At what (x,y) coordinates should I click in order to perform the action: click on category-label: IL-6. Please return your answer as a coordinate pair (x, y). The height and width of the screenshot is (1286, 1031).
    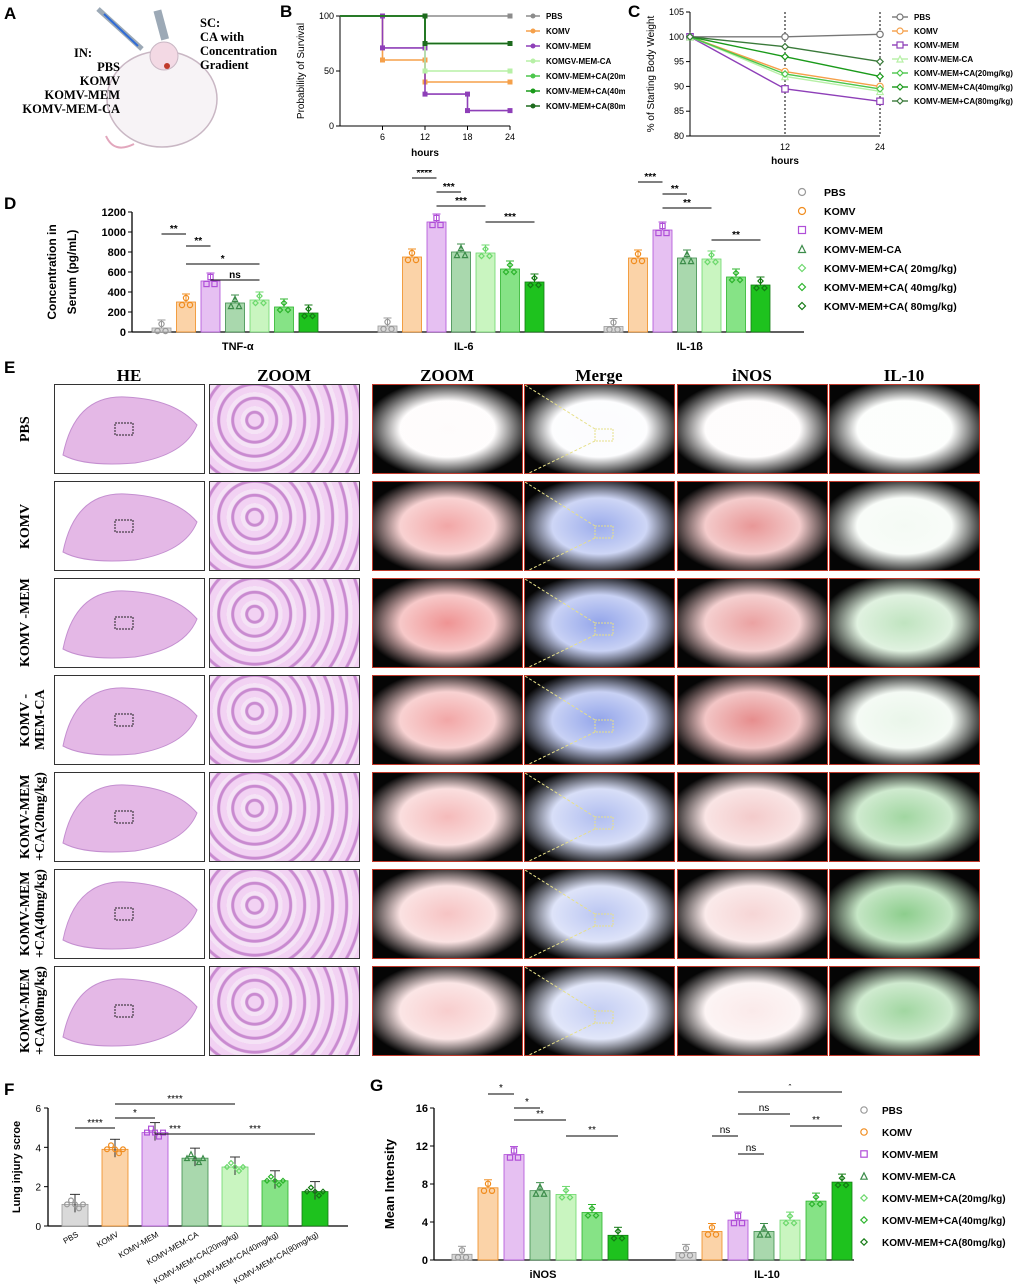
    Looking at the image, I should click on (464, 345).